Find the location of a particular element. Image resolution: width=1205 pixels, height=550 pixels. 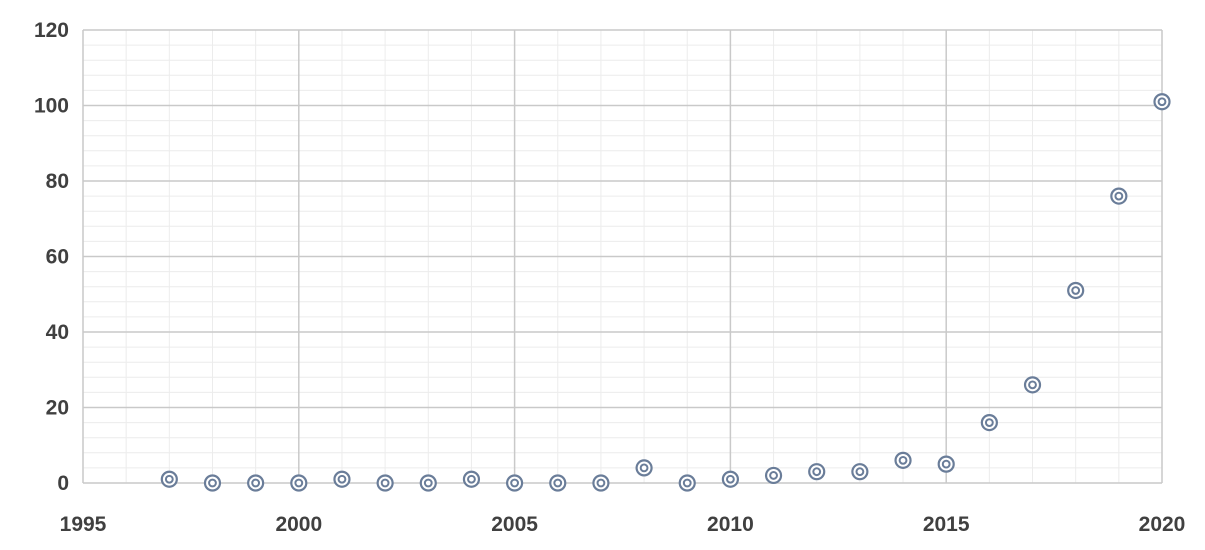

x-tick-label: 2010 is located at coordinates (730, 524).